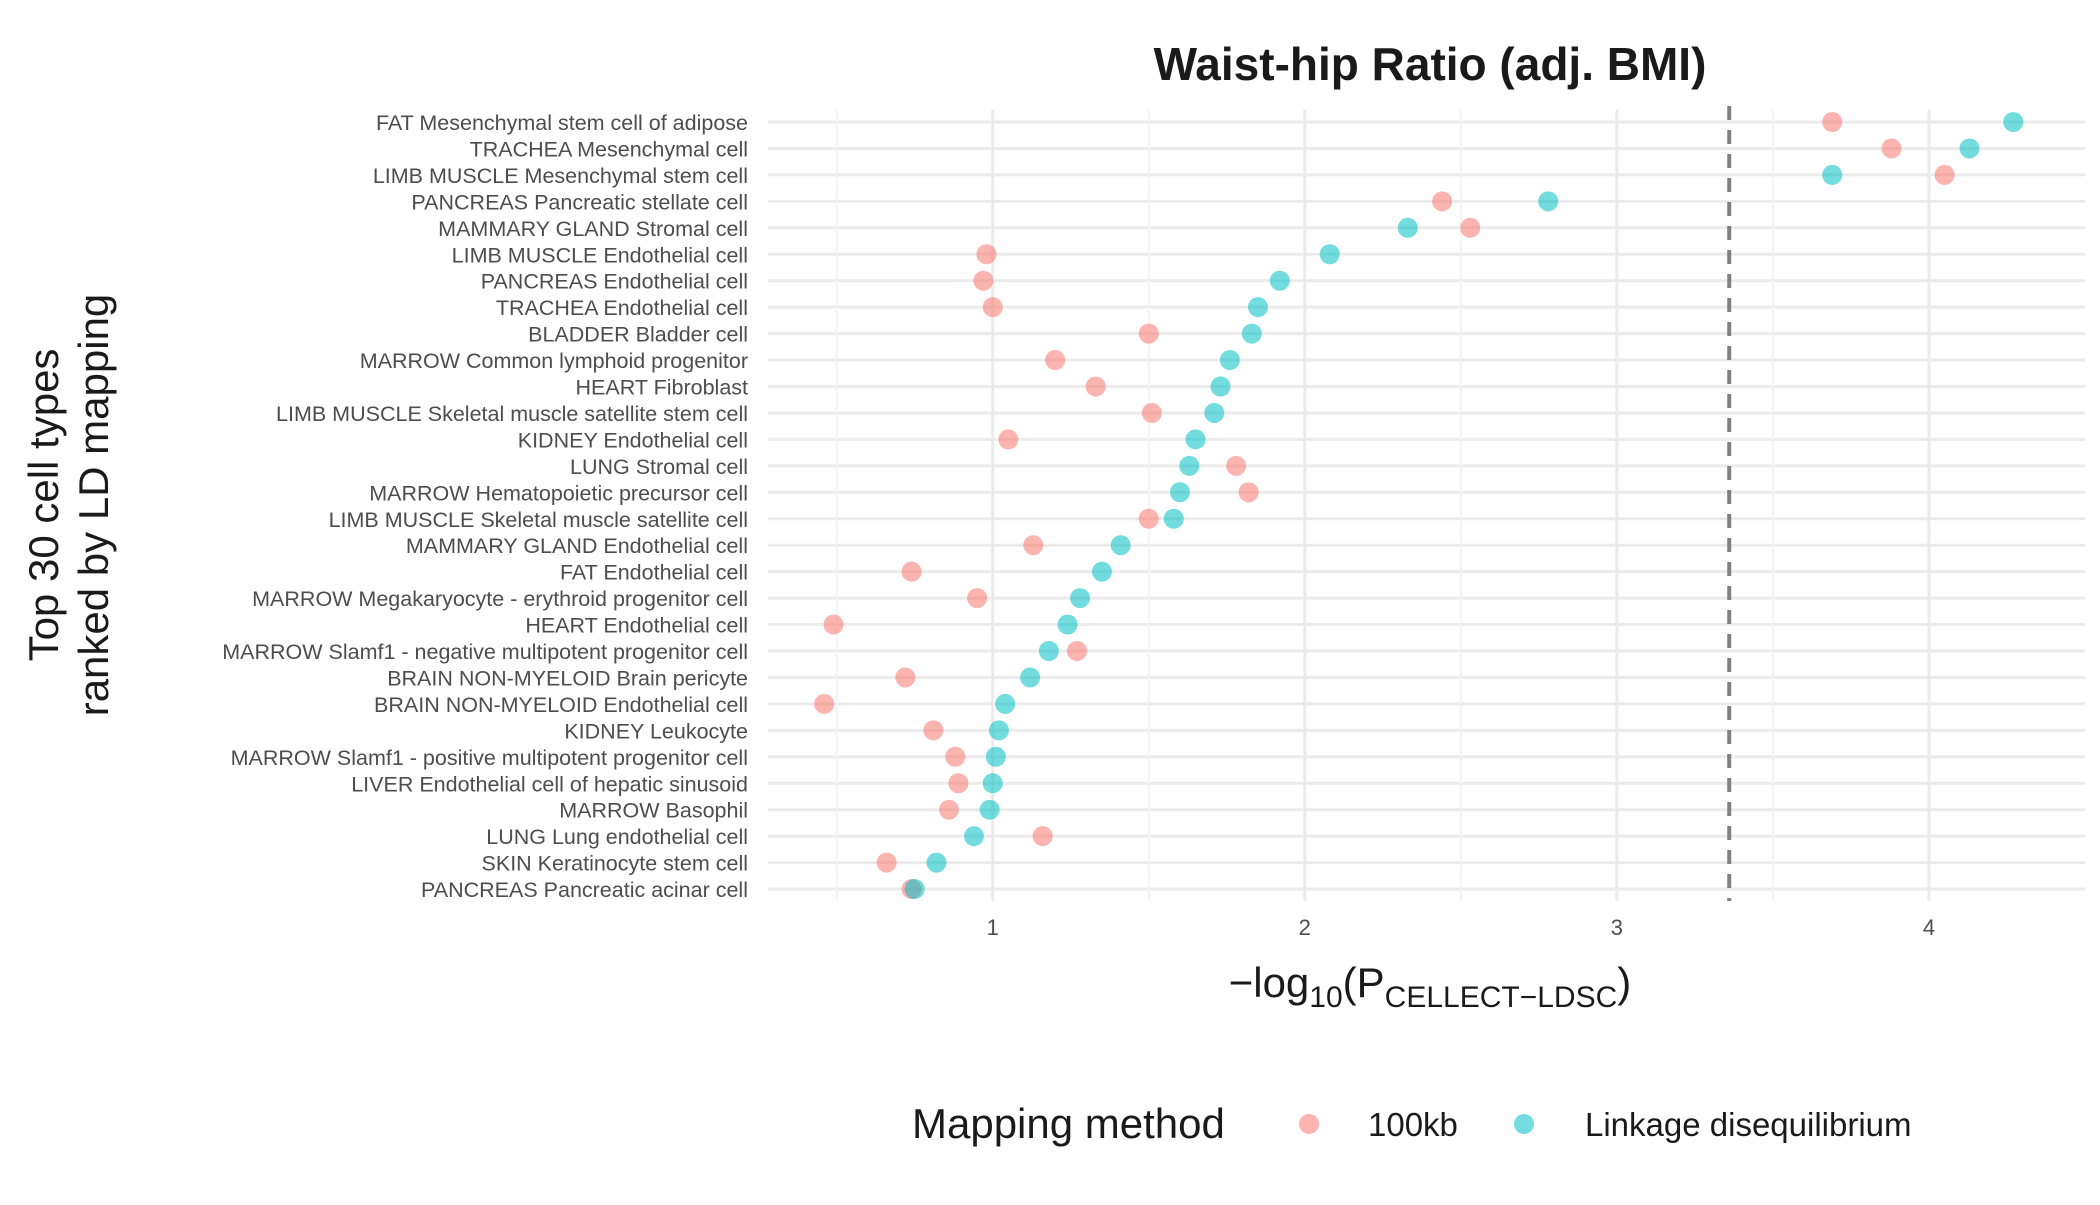 The width and height of the screenshot is (2100, 1205). What do you see at coordinates (579, 202) in the screenshot?
I see `category-label: PANCREAS Pancreatic stellate cell` at bounding box center [579, 202].